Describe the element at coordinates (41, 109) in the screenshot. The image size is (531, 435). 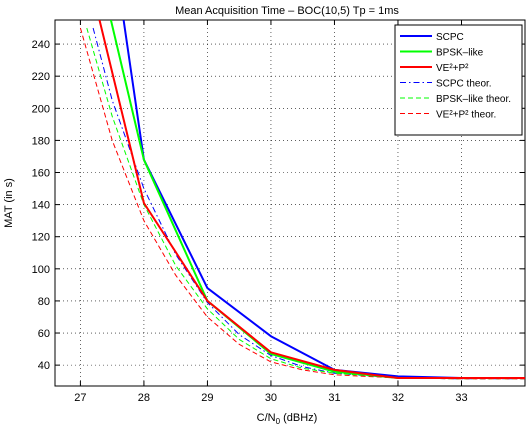
I see `y-tick-label: 200` at that location.